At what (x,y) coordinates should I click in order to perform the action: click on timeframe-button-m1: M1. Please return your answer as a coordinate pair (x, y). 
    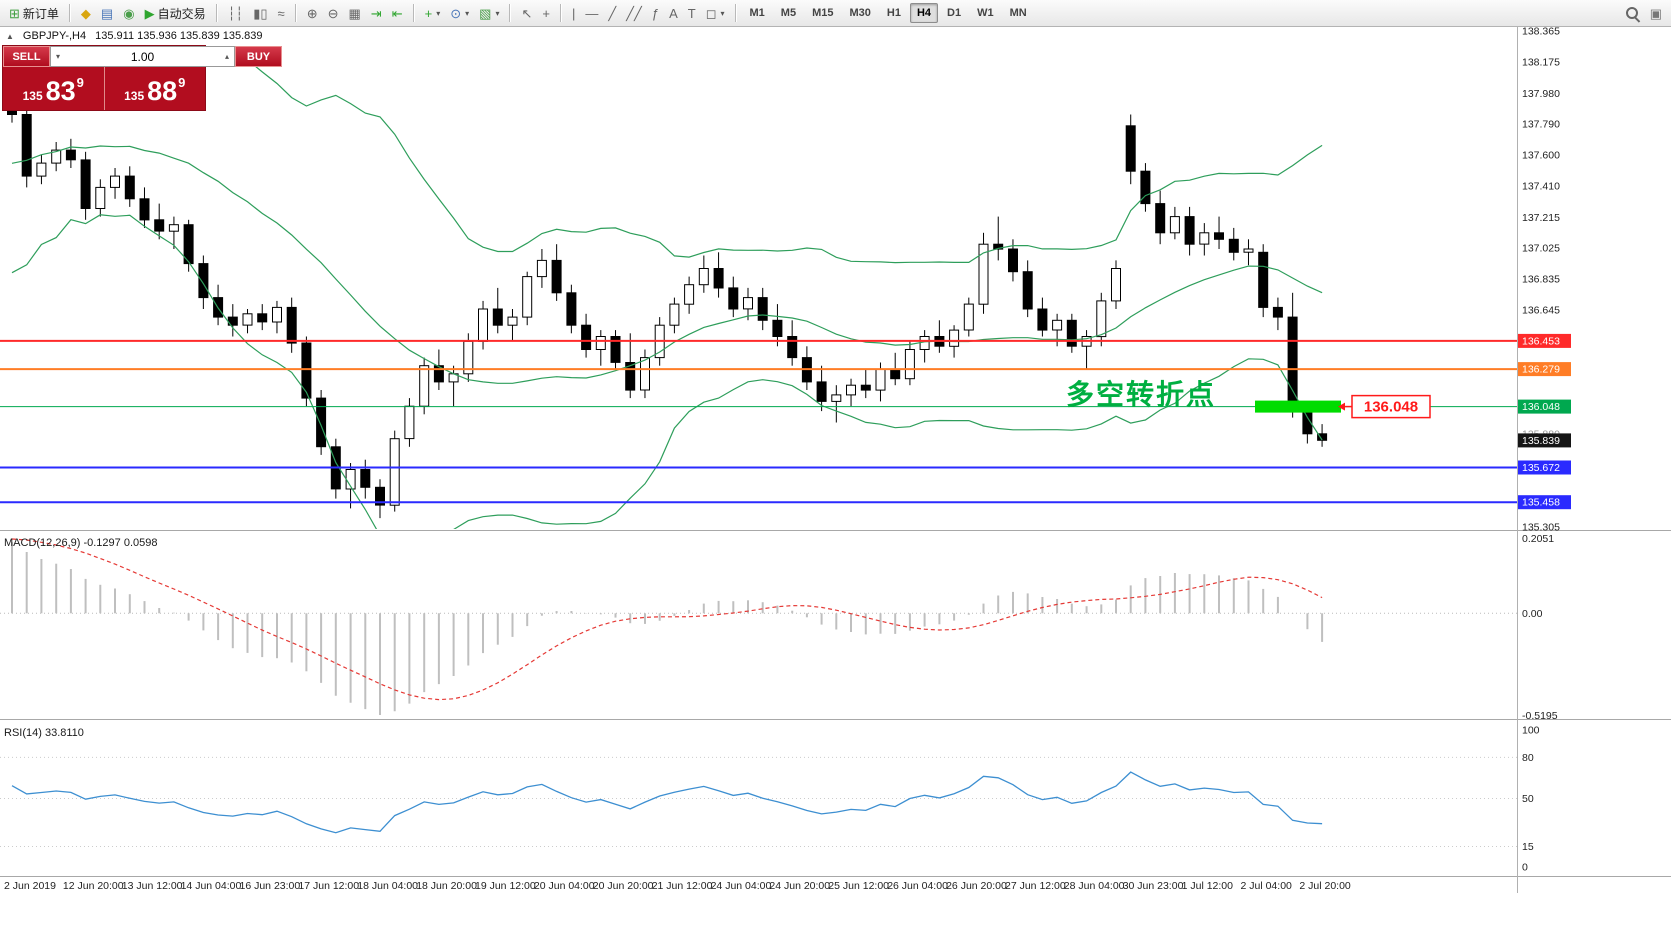
    Looking at the image, I should click on (757, 13).